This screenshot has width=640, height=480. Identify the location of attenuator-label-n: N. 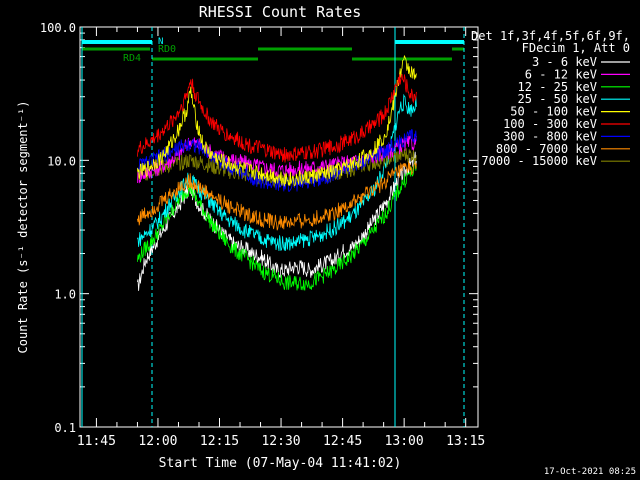
(160, 42).